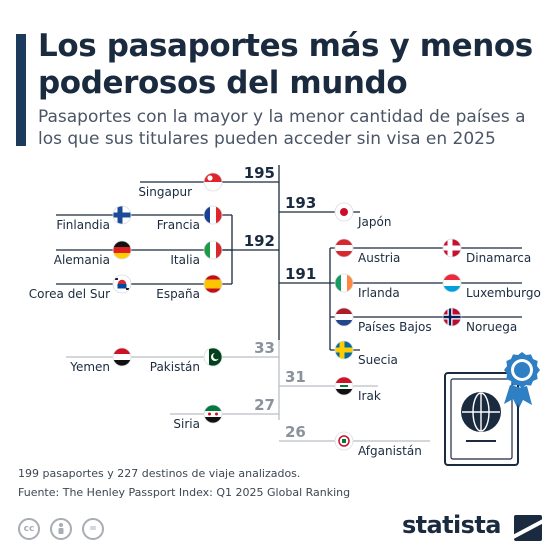 This screenshot has width=560, height=560. Describe the element at coordinates (69, 294) in the screenshot. I see `country-label: Corea del Sur` at that location.